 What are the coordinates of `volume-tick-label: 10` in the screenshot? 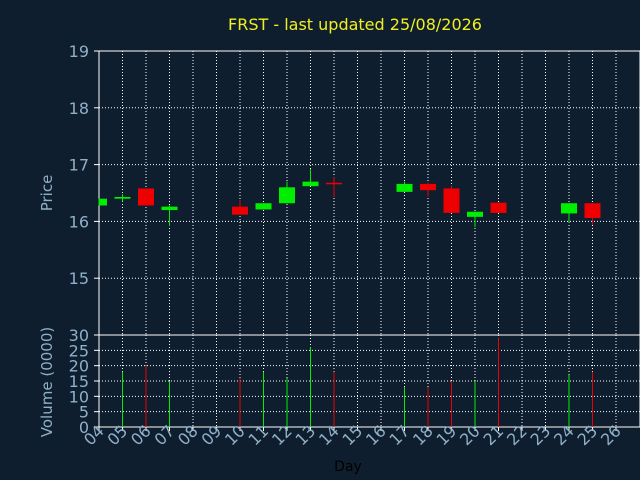 It's located at (79, 396).